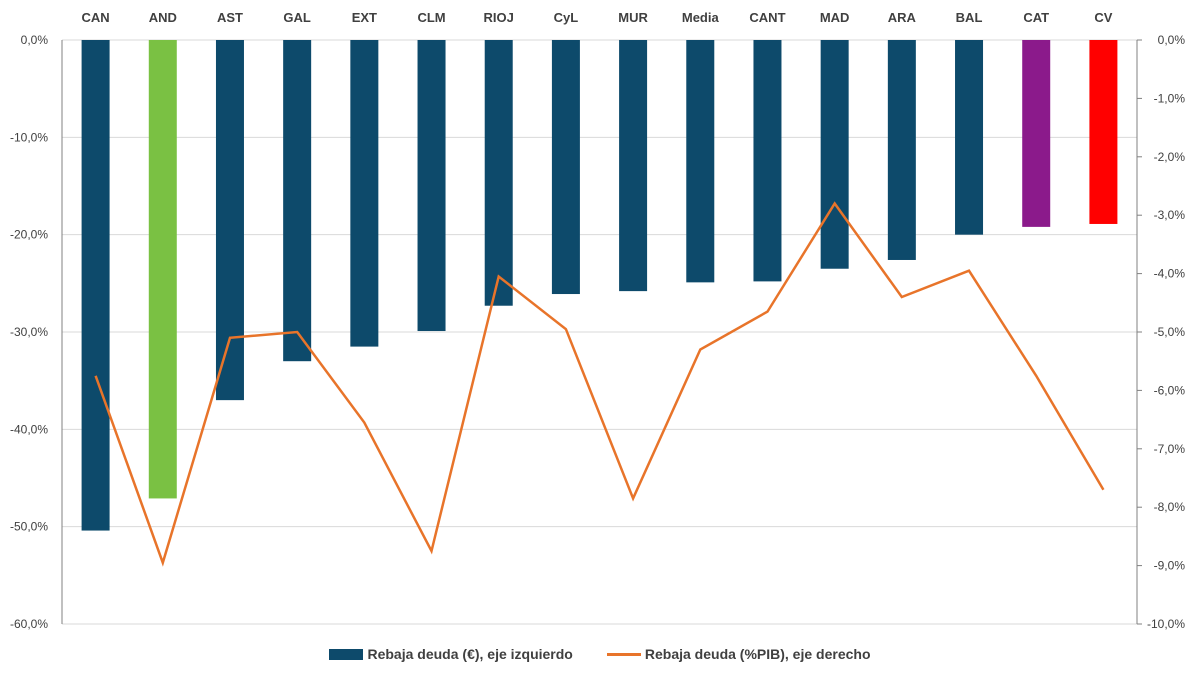 The width and height of the screenshot is (1200, 676). What do you see at coordinates (1170, 157) in the screenshot?
I see `right-tick-label: -2,0%` at bounding box center [1170, 157].